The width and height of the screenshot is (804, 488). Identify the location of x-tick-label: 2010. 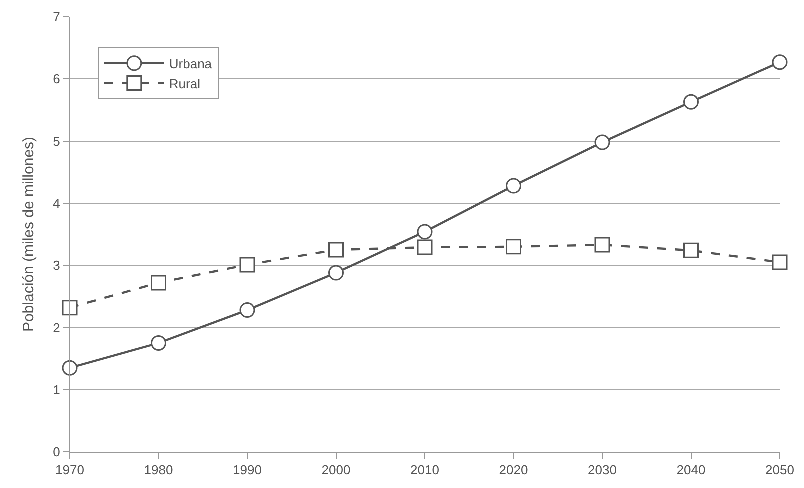
(425, 470).